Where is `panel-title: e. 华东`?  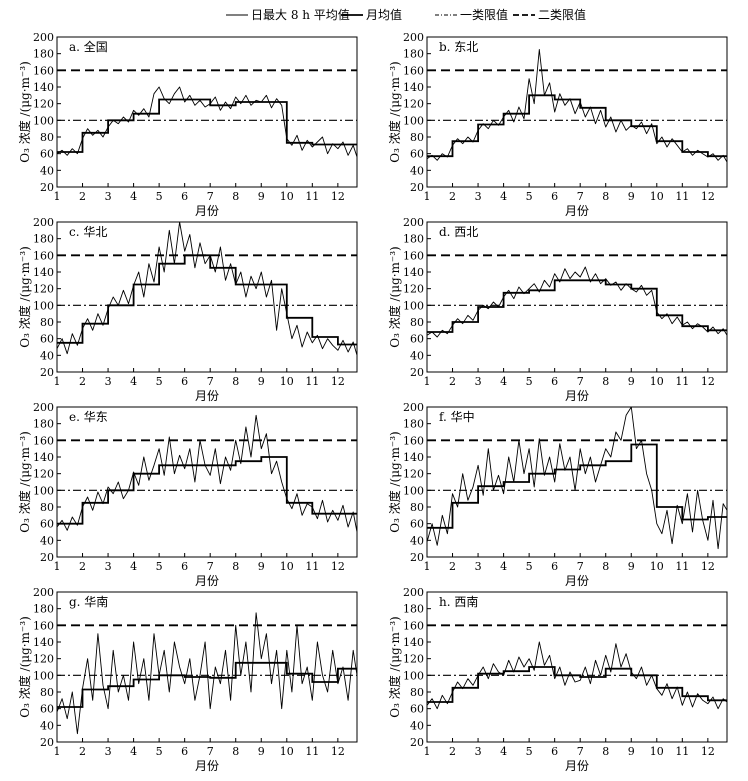 panel-title: e. 华东 is located at coordinates (88, 417).